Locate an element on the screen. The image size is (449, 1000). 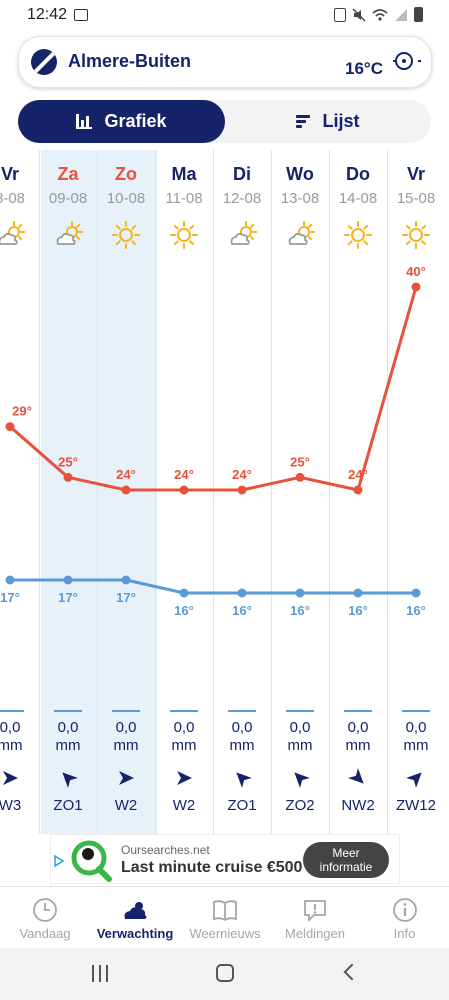
nav-label: Meldingen is located at coordinates (315, 933).